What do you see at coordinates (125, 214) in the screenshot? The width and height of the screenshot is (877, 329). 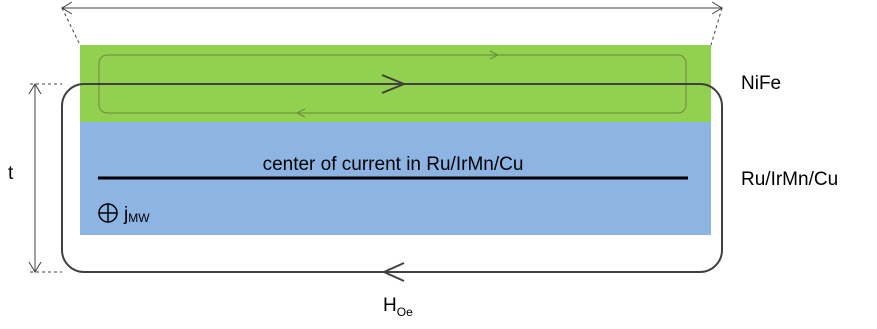 I see `current-density-main: j` at bounding box center [125, 214].